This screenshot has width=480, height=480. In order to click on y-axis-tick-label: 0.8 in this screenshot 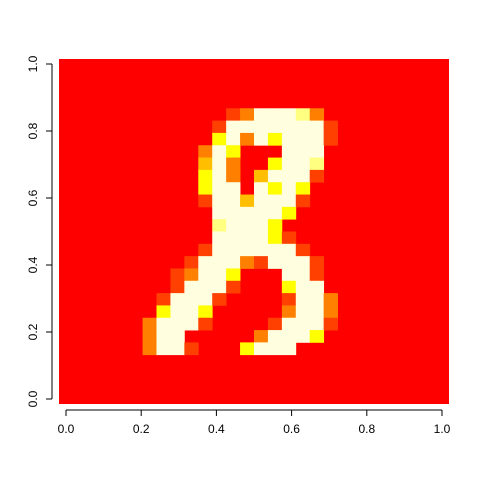, I will do `click(33, 130)`.